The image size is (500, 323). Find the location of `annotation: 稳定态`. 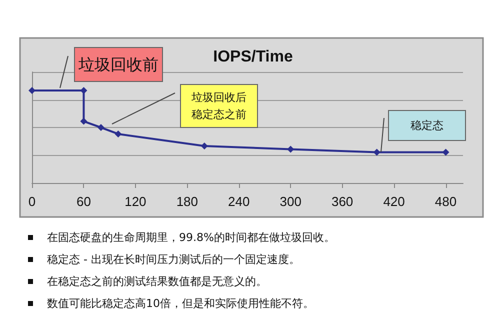

annotation: 稳定态 is located at coordinates (427, 126).